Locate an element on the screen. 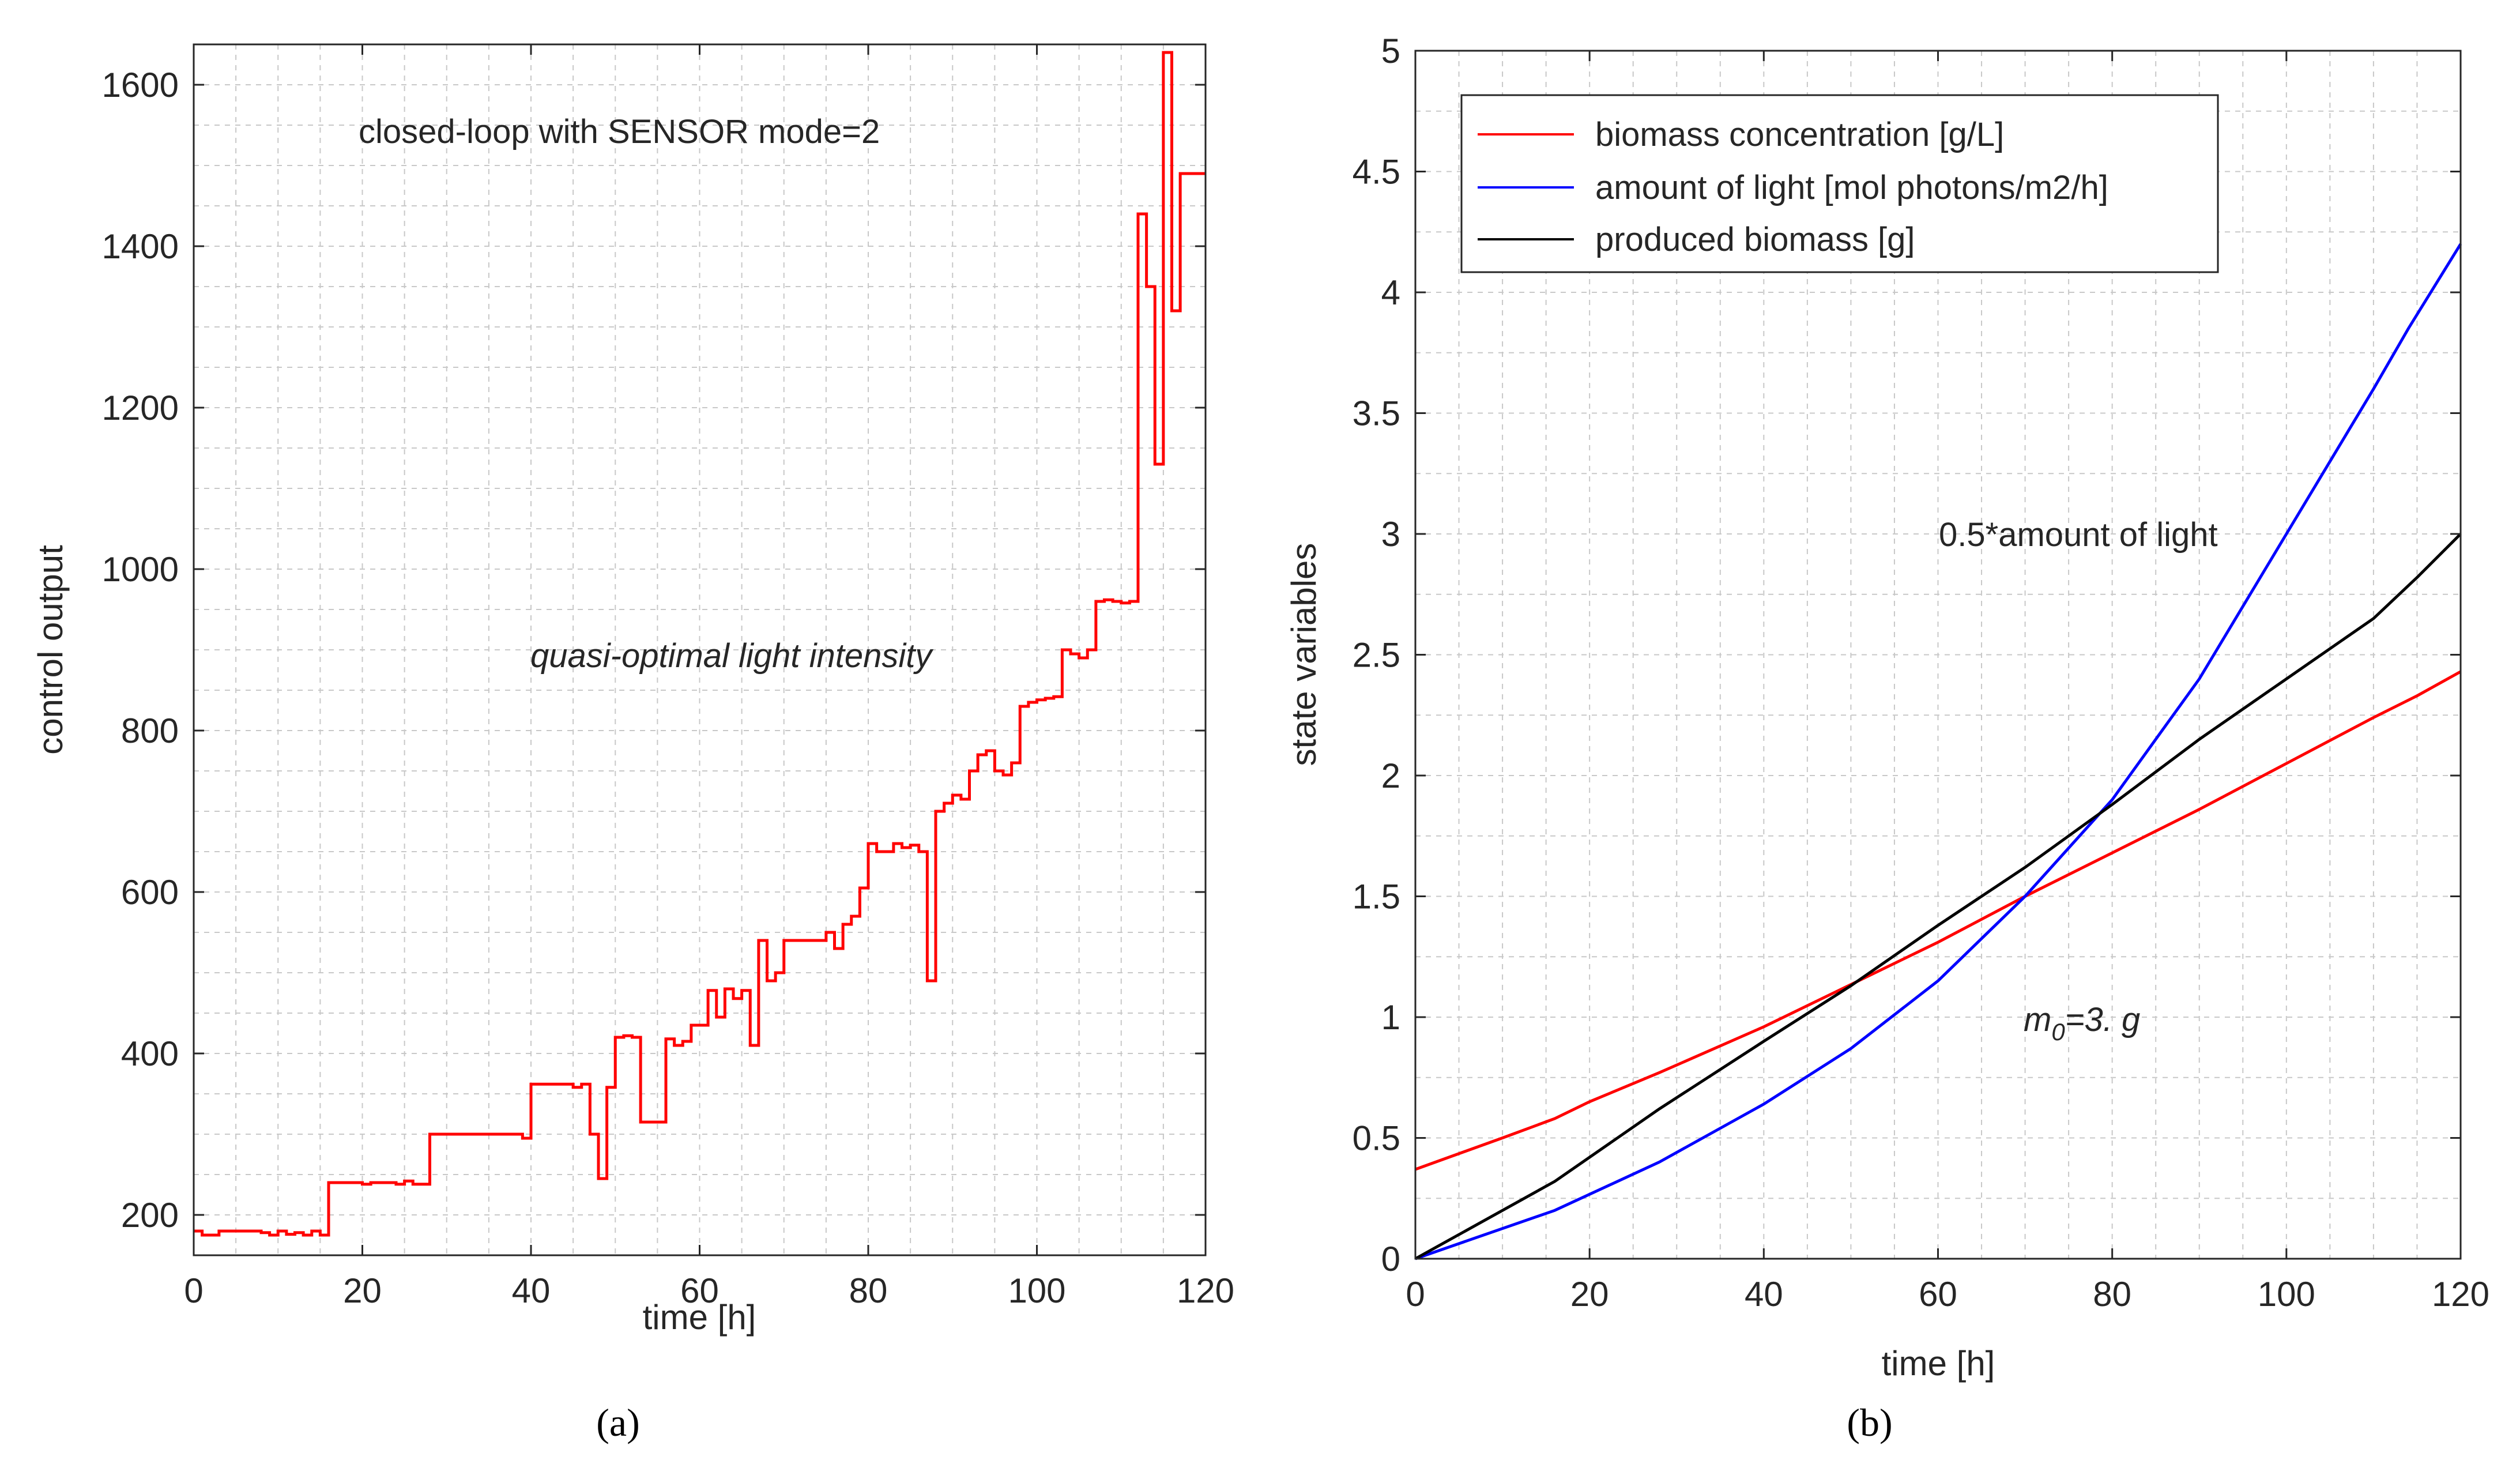  y-tick-label: 1 is located at coordinates (1391, 1017).